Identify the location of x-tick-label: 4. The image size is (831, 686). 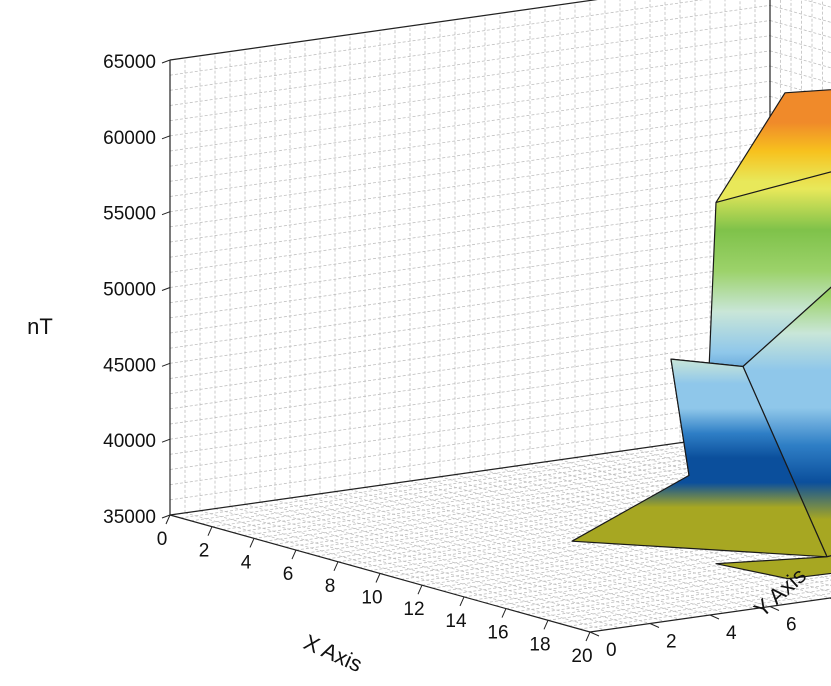
(246, 562).